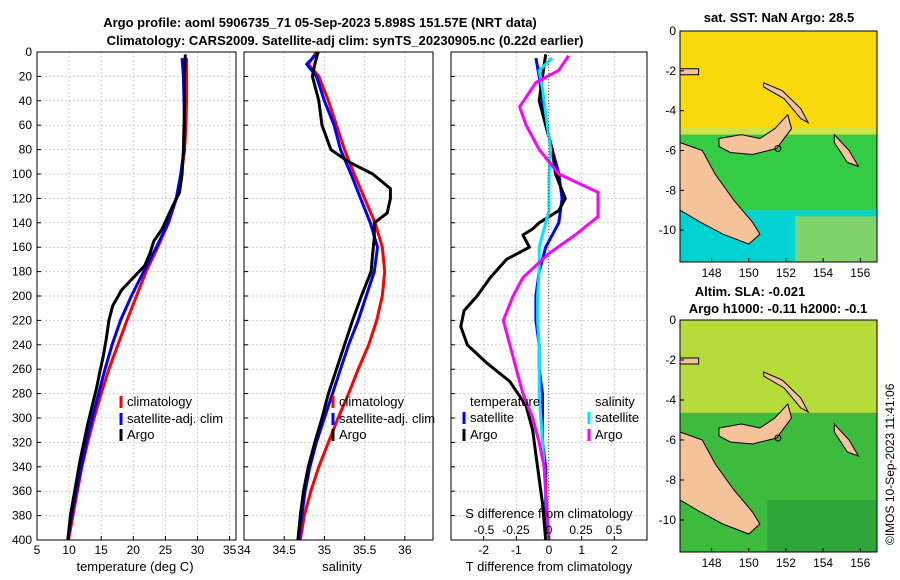  I want to click on s-tick--0.5: -0.5, so click(484, 530).